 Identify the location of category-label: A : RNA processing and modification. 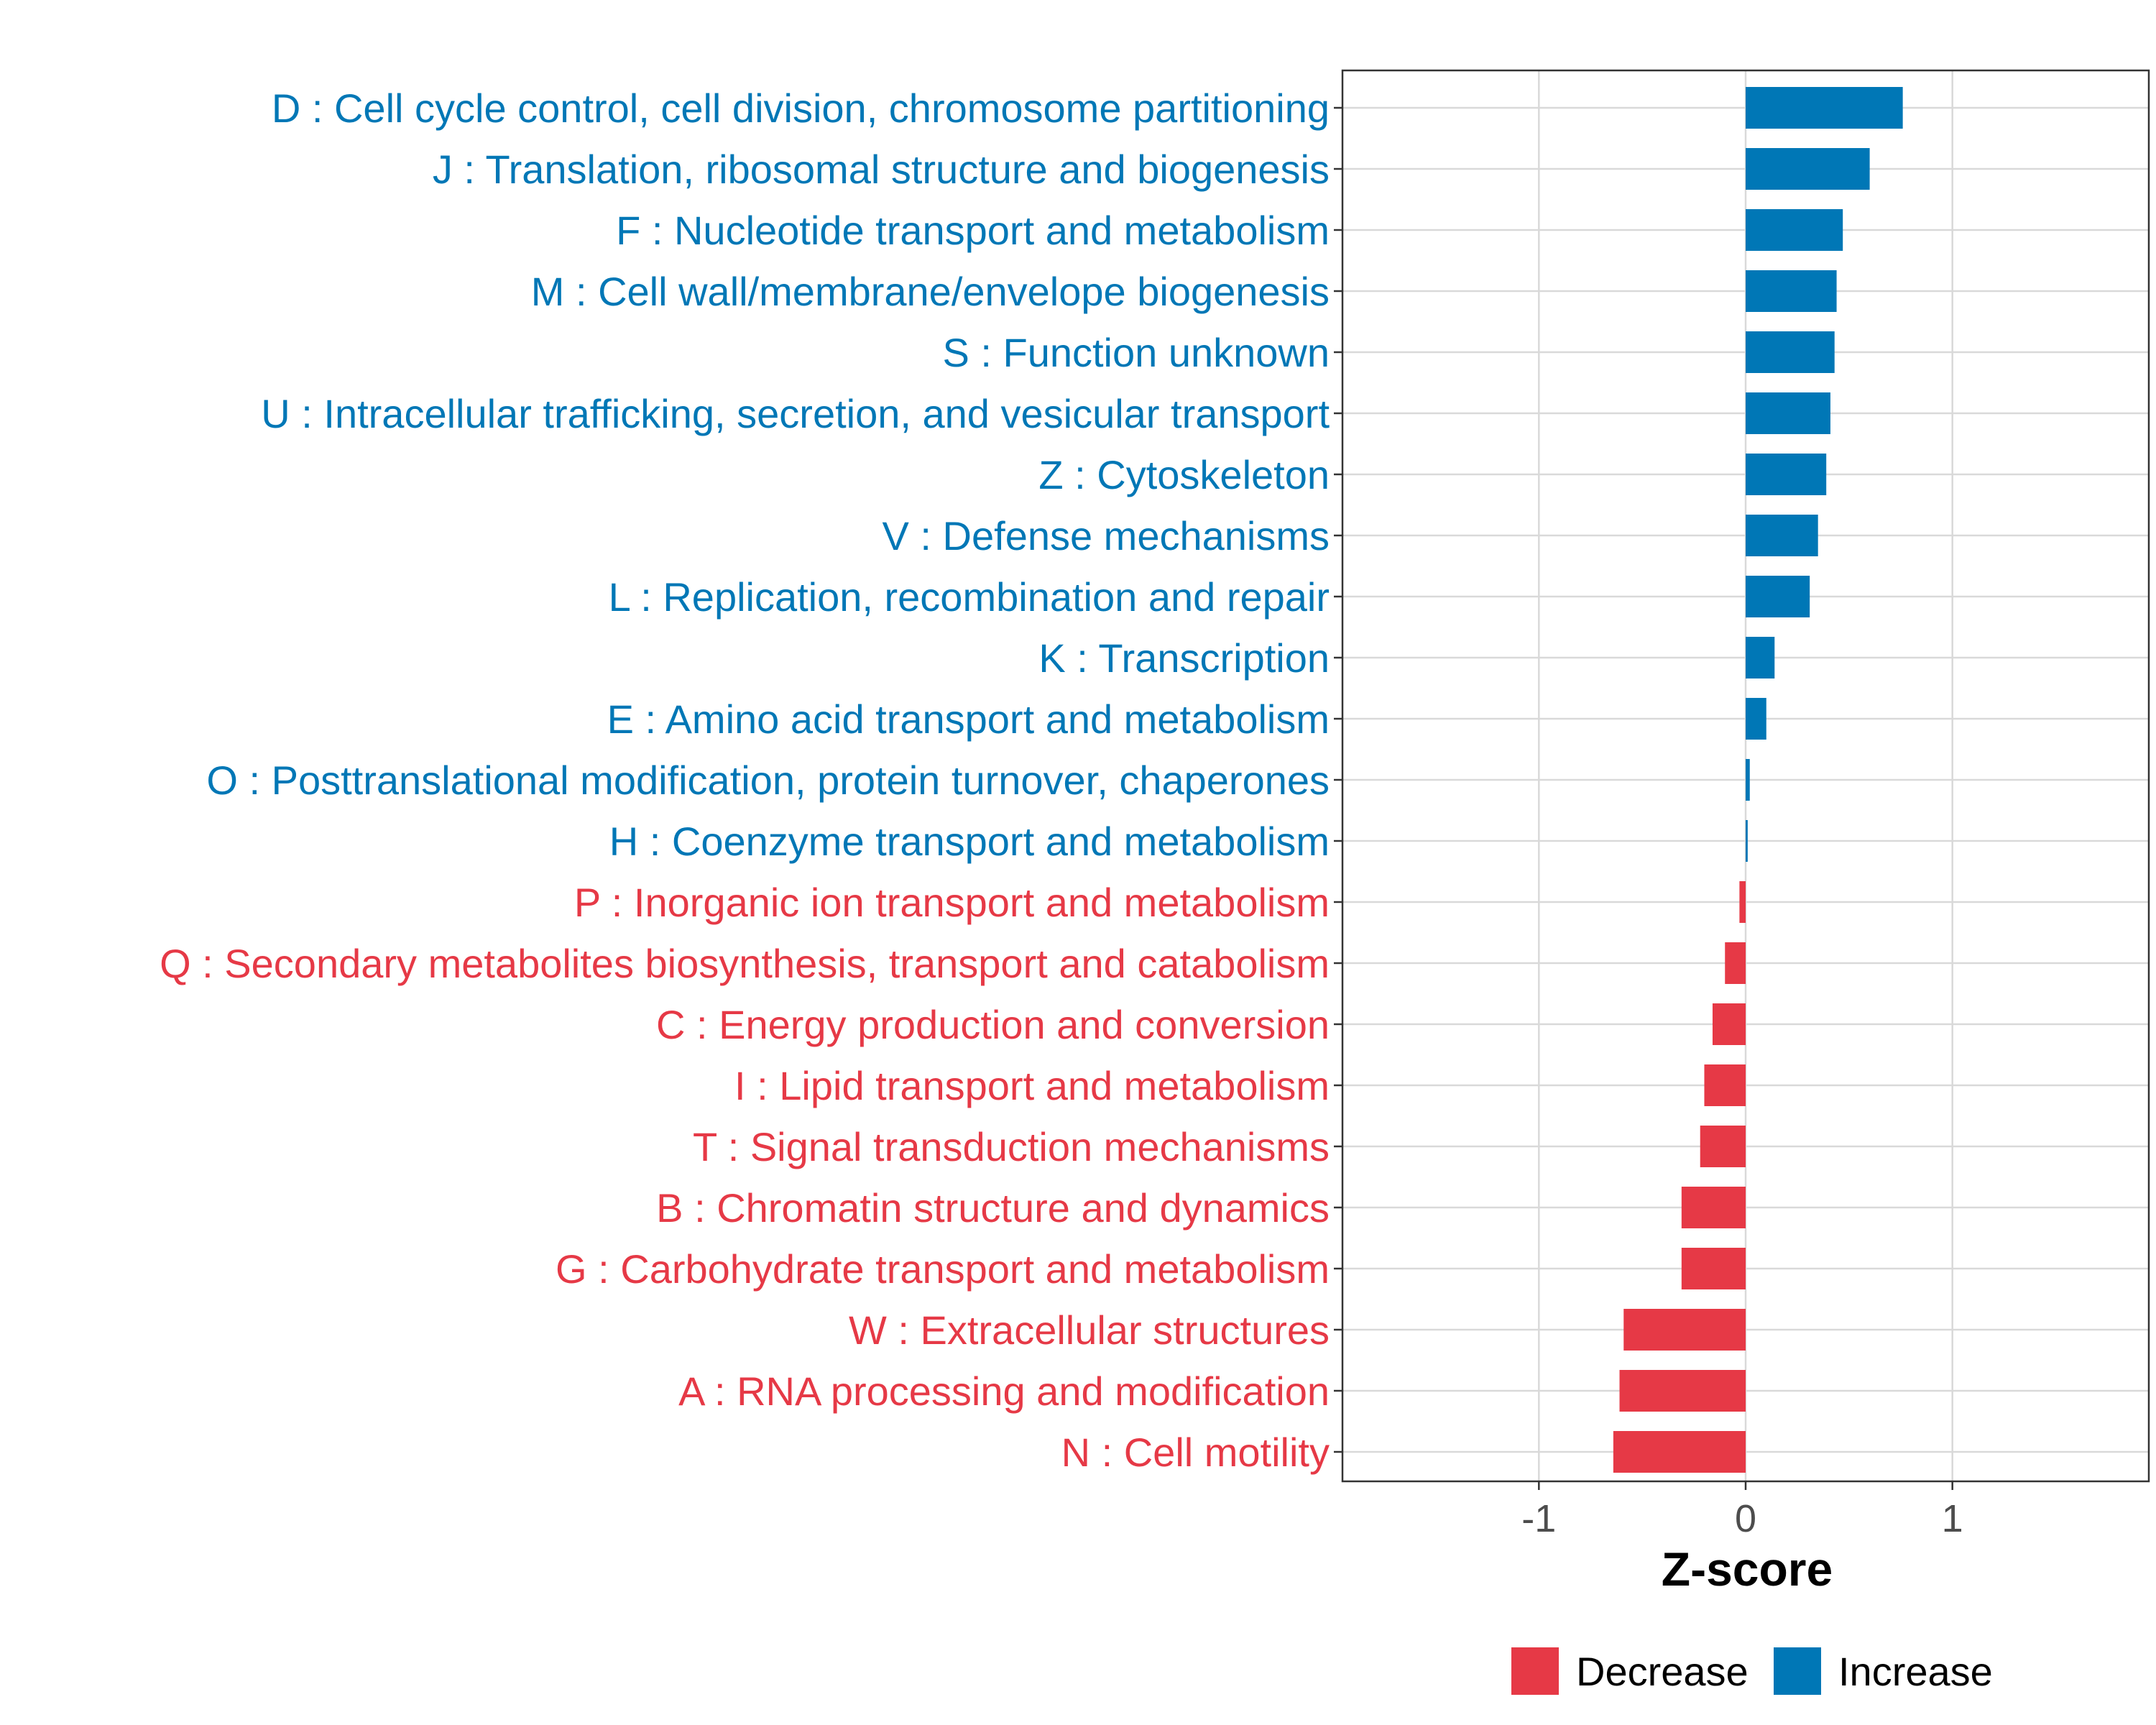
(1004, 1391).